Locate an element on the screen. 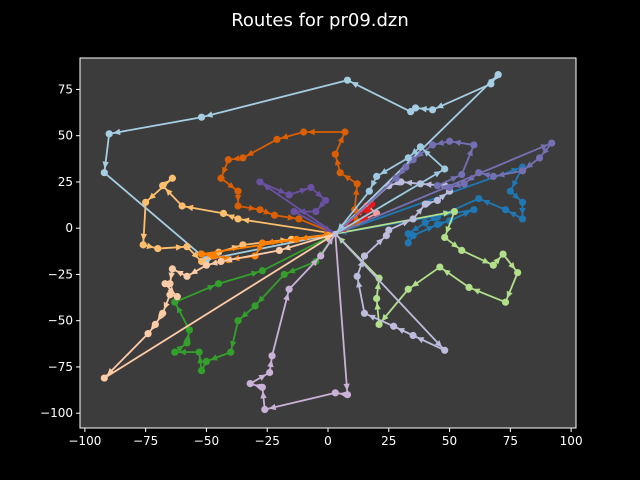 This screenshot has width=640, height=480. x-tick-label: 75 is located at coordinates (510, 441).